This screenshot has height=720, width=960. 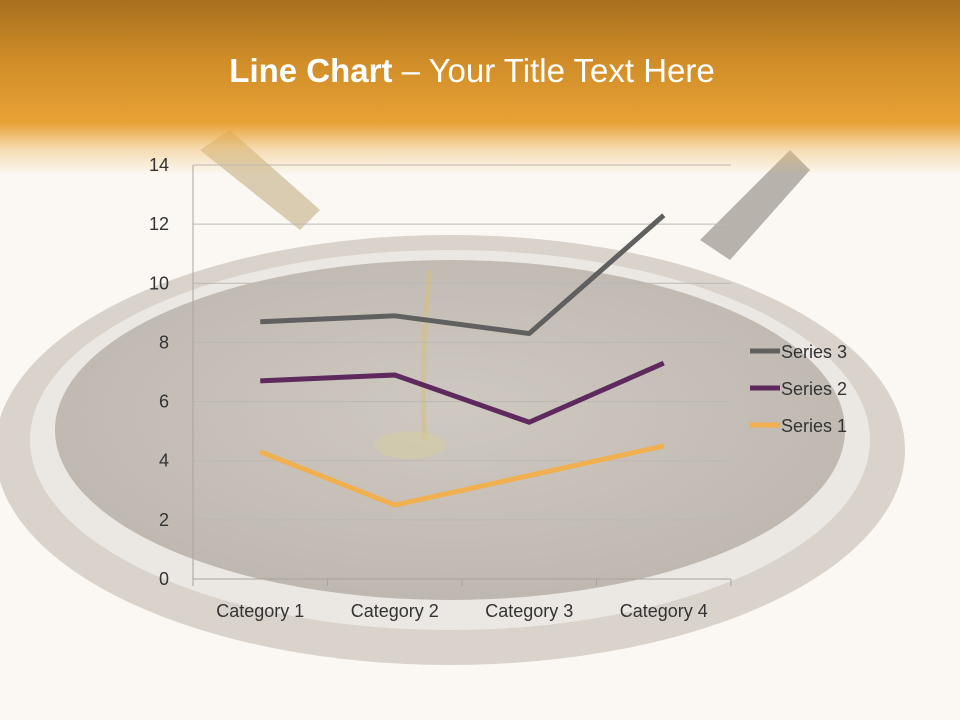 What do you see at coordinates (553, 70) in the screenshot?
I see `title-rest: – Your Title Text Here` at bounding box center [553, 70].